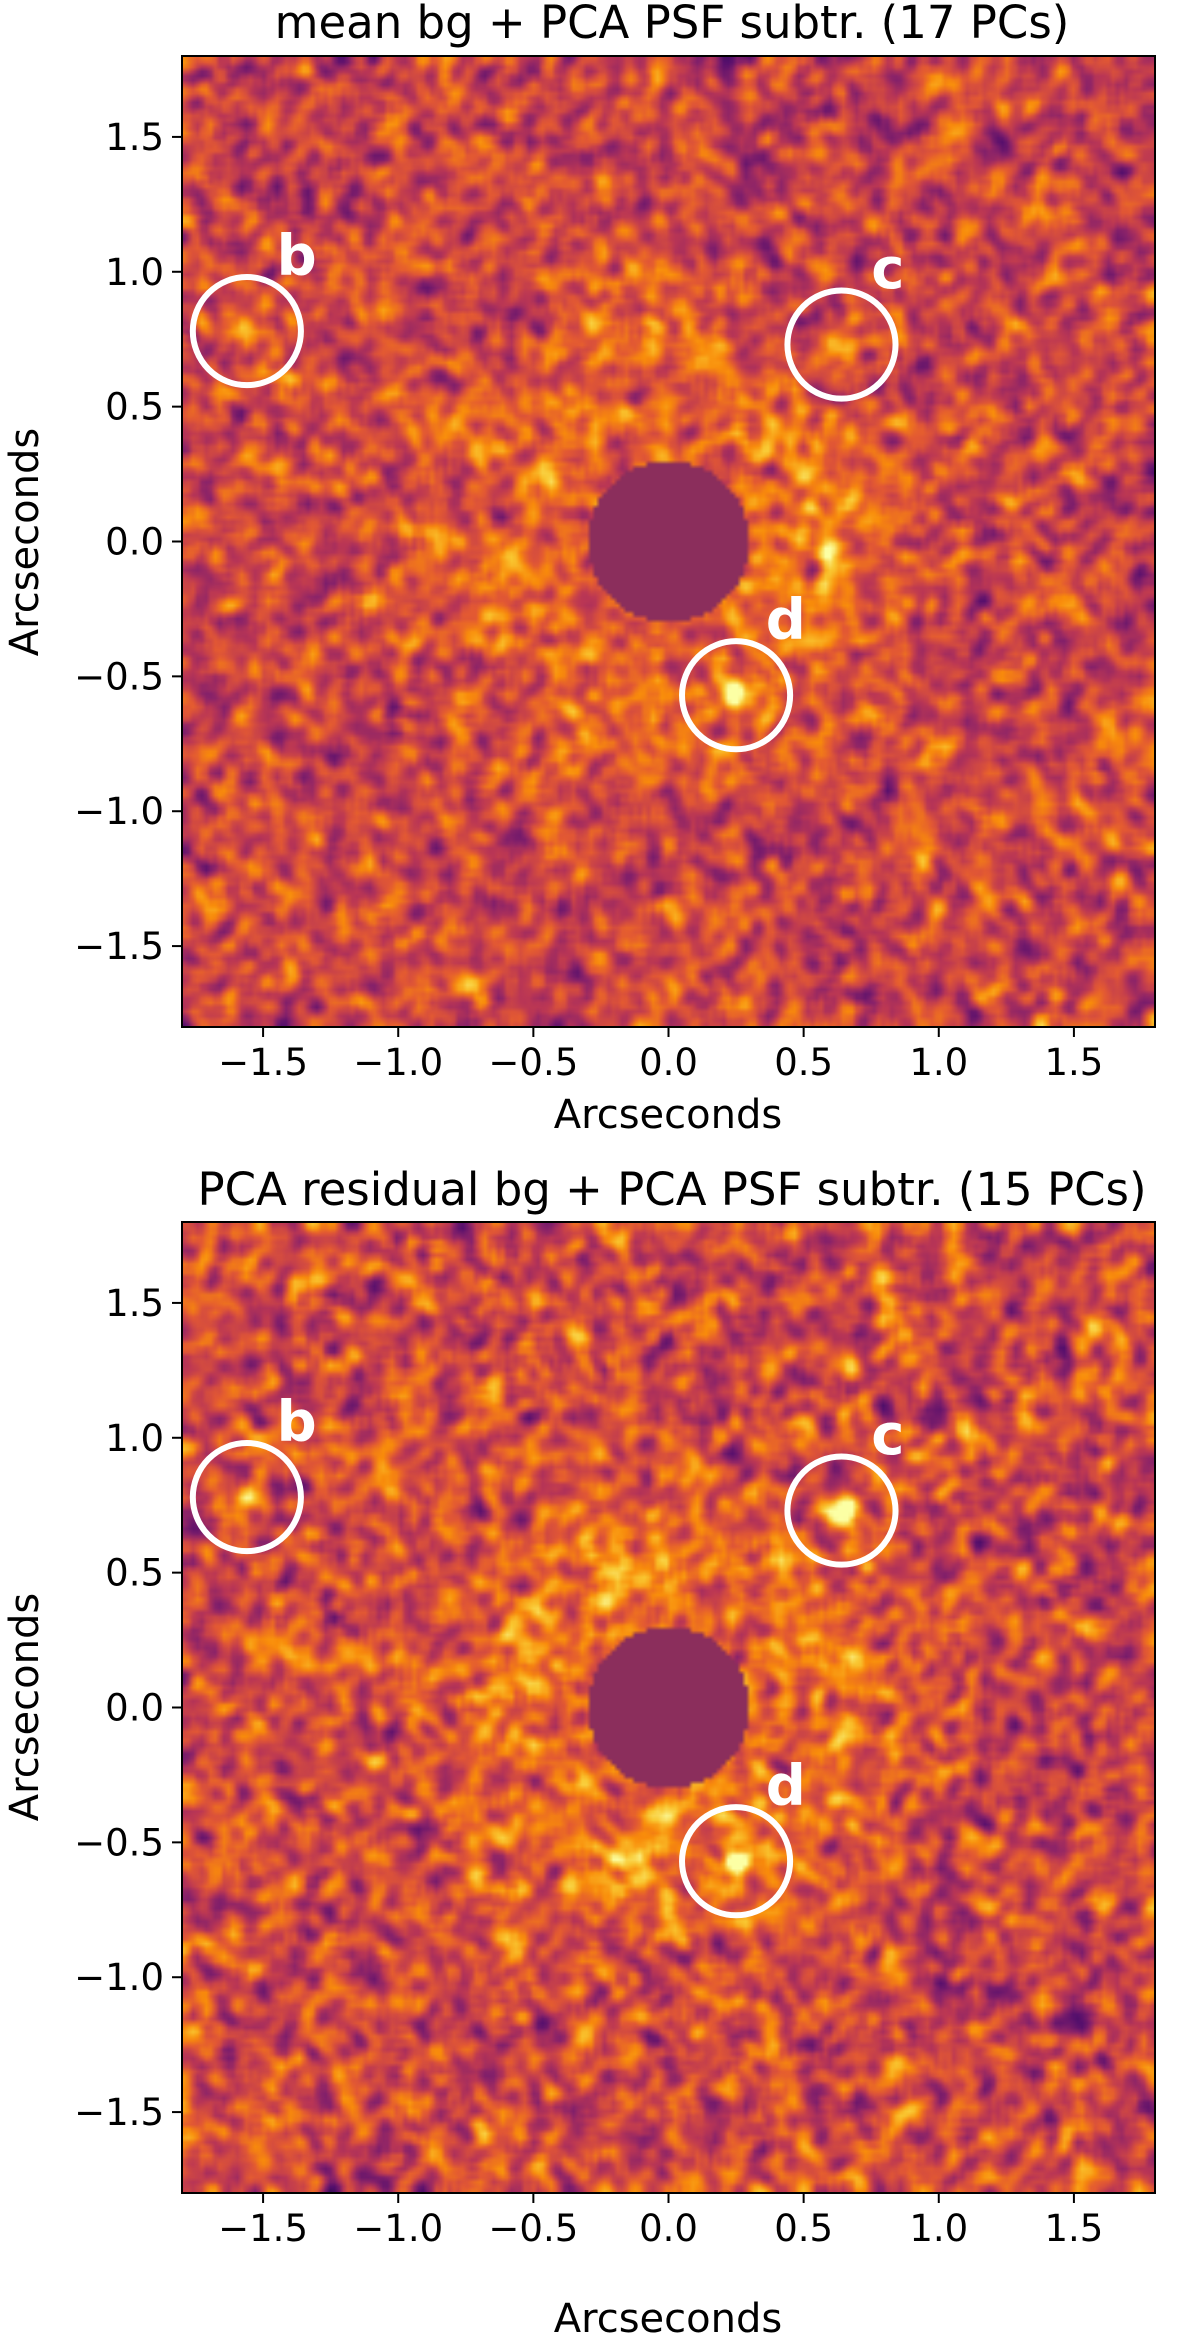 This screenshot has height=2341, width=1200. What do you see at coordinates (672, 24) in the screenshot?
I see `panel-top-title: mean bg + PCA PSF subtr. (17 PCs)` at bounding box center [672, 24].